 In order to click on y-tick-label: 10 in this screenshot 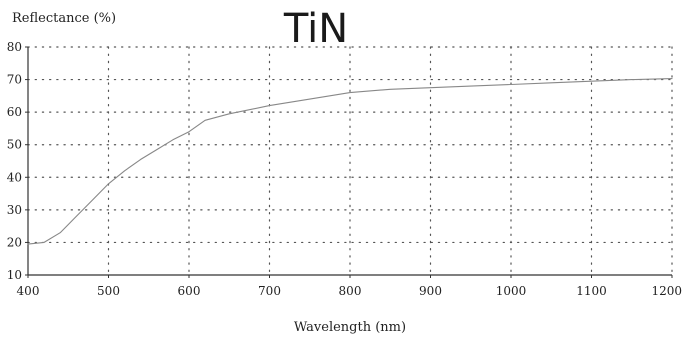, I will do `click(14, 275)`.